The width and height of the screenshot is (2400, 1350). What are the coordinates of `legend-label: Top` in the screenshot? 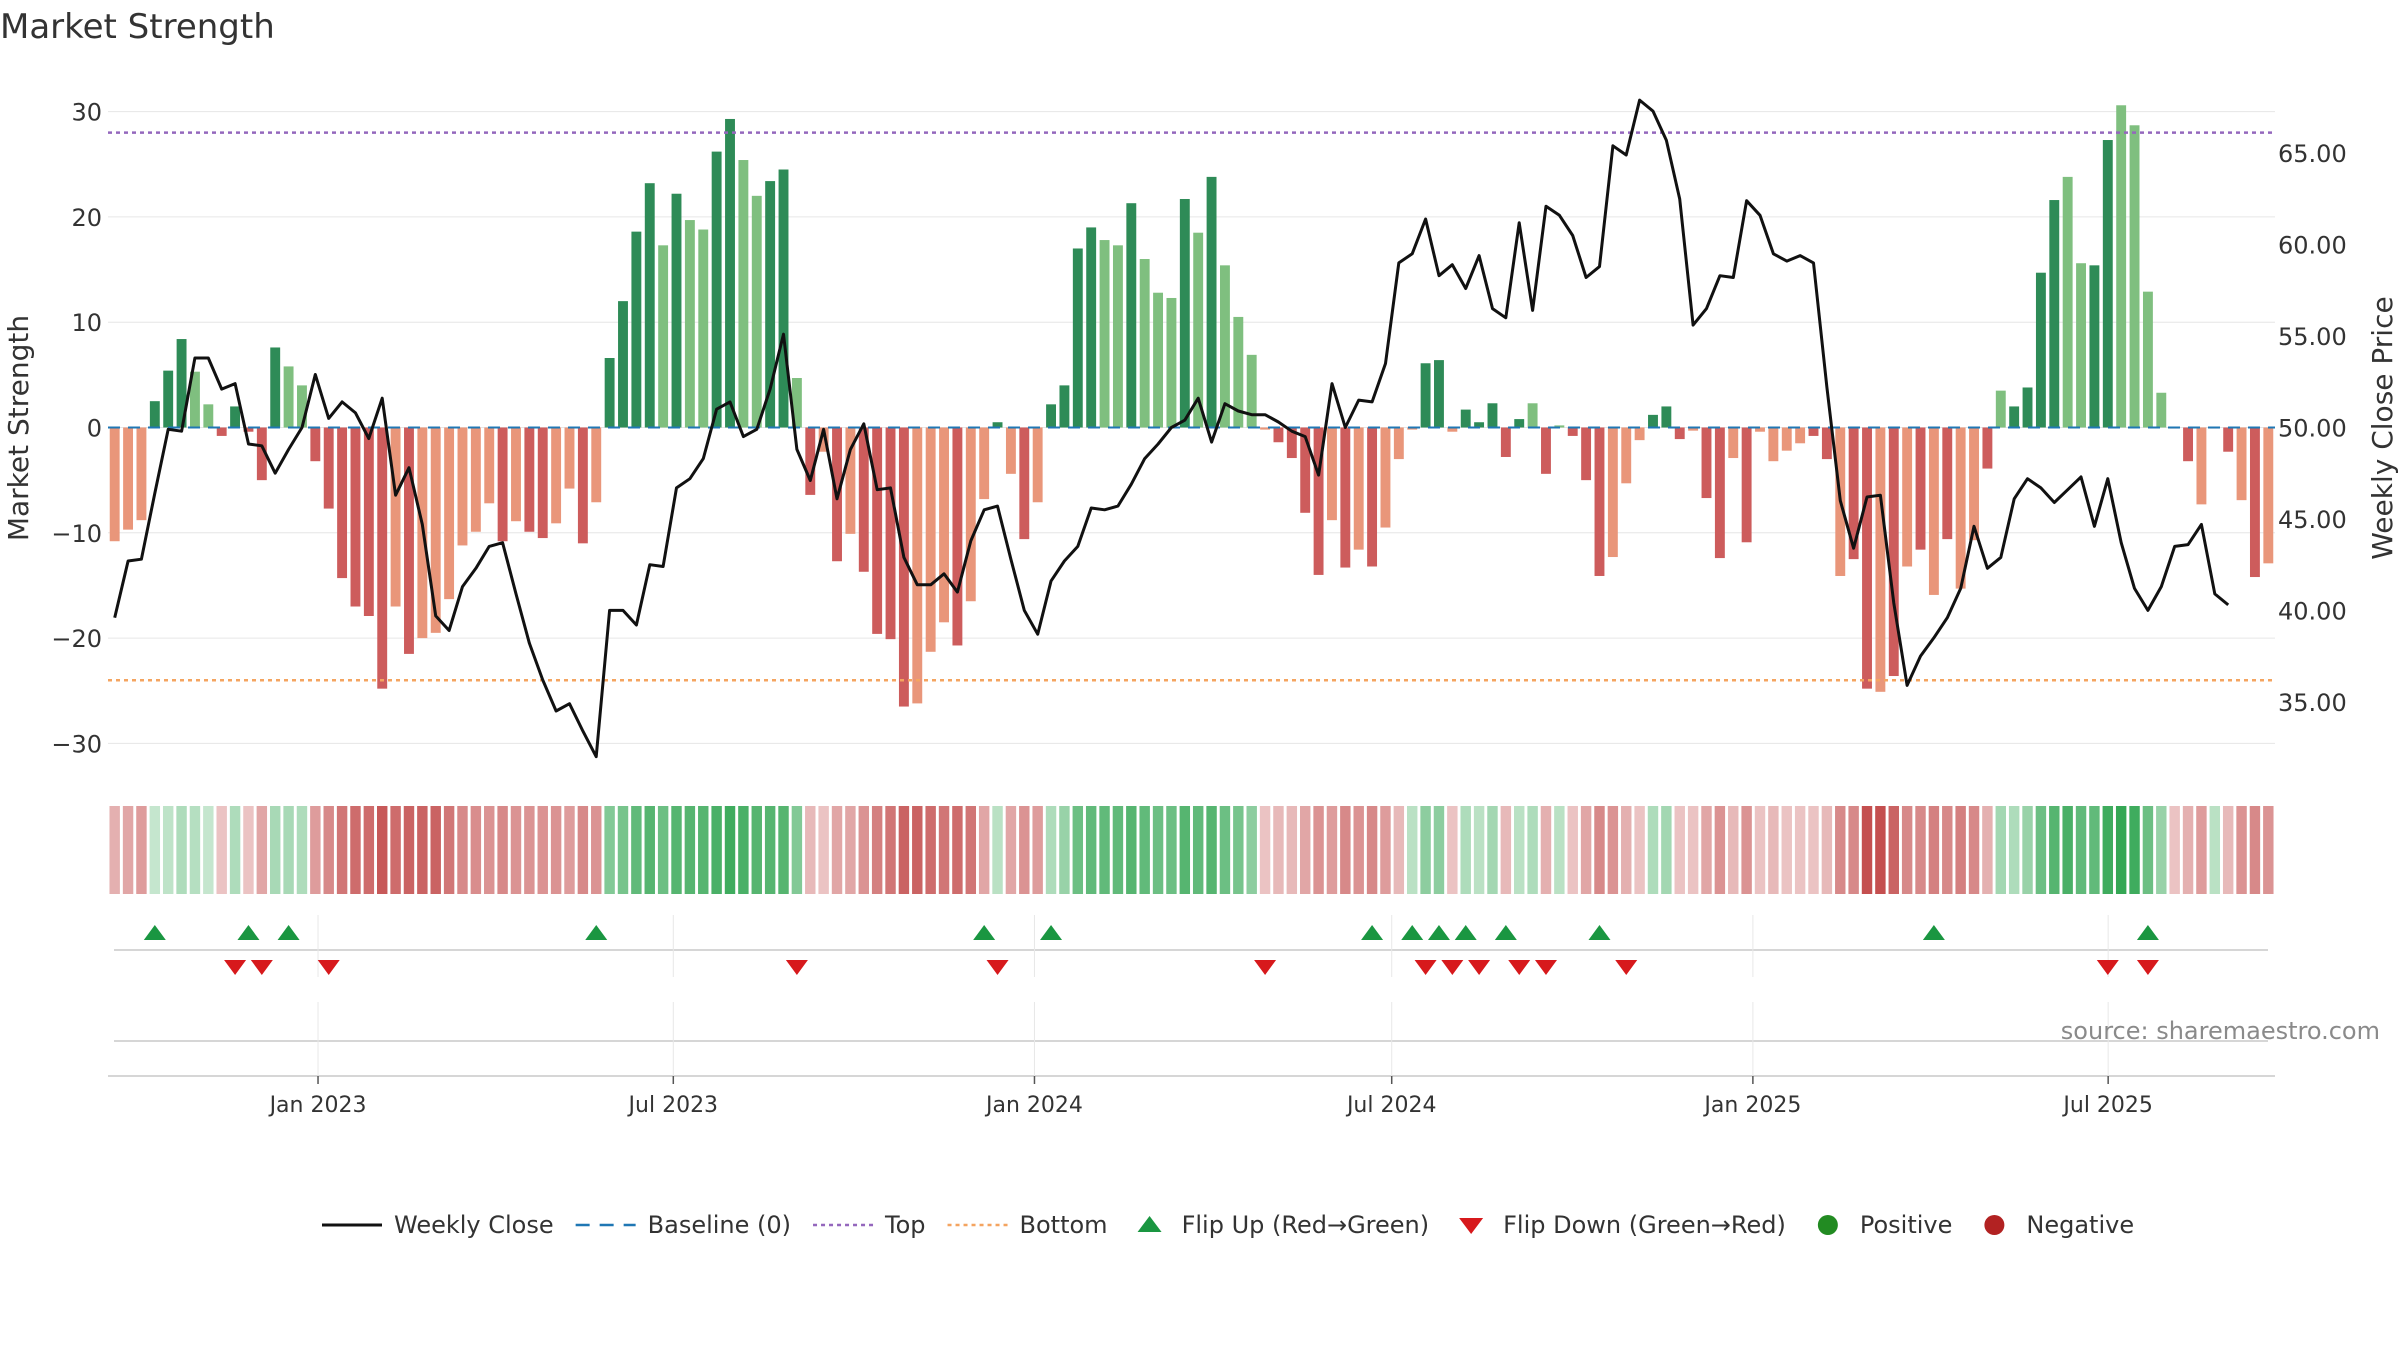 It's located at (905, 1225).